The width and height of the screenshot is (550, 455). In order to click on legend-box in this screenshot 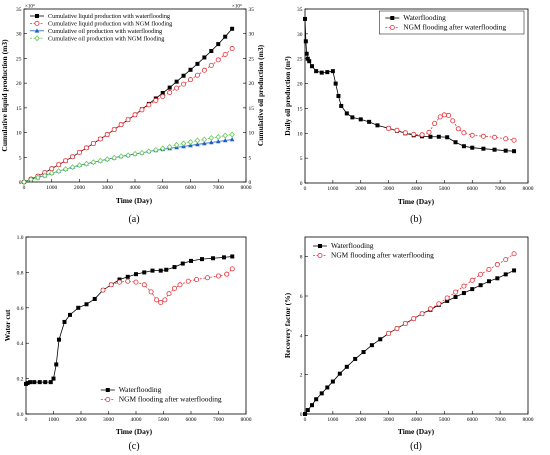, I will do `click(452, 22)`.